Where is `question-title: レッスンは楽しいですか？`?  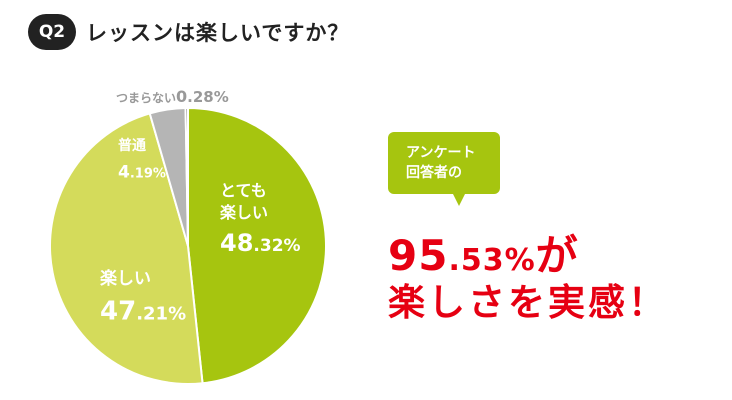
question-title: レッスンは楽しいですか？ is located at coordinates (218, 33).